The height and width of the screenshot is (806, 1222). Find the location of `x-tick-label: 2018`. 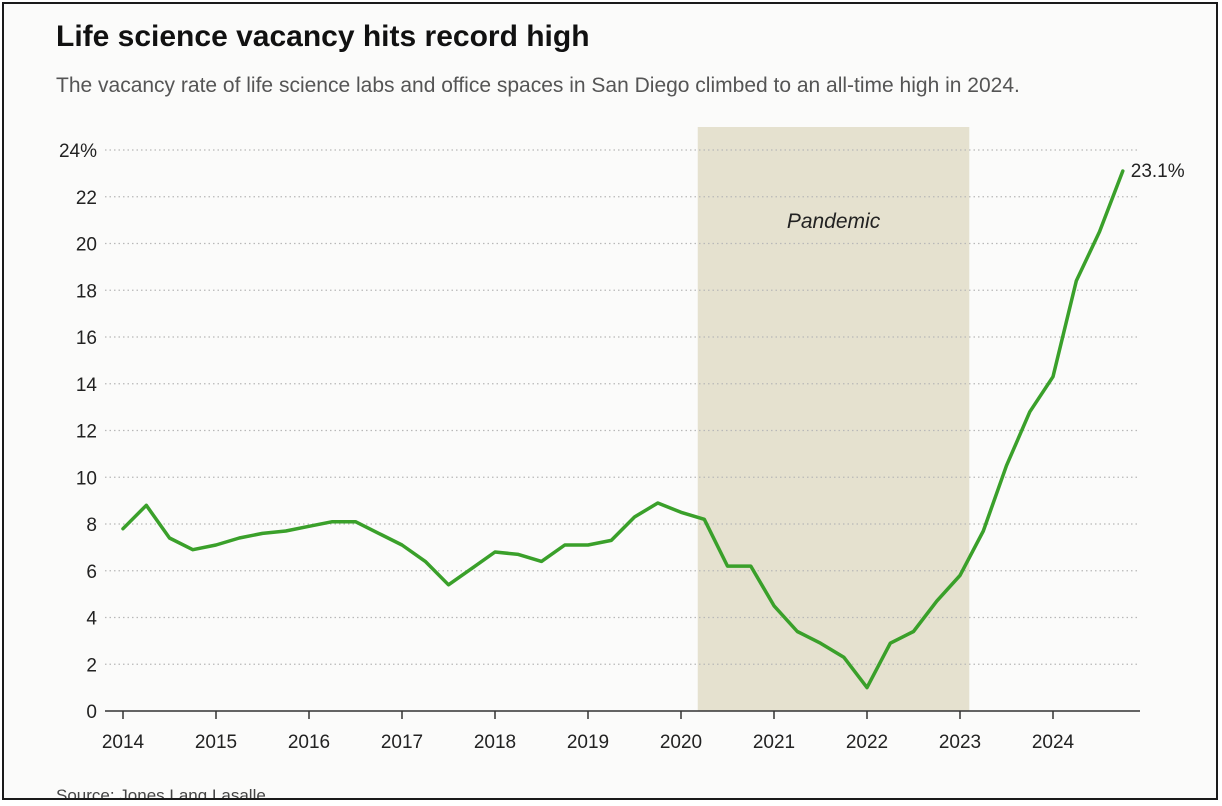

x-tick-label: 2018 is located at coordinates (495, 742).